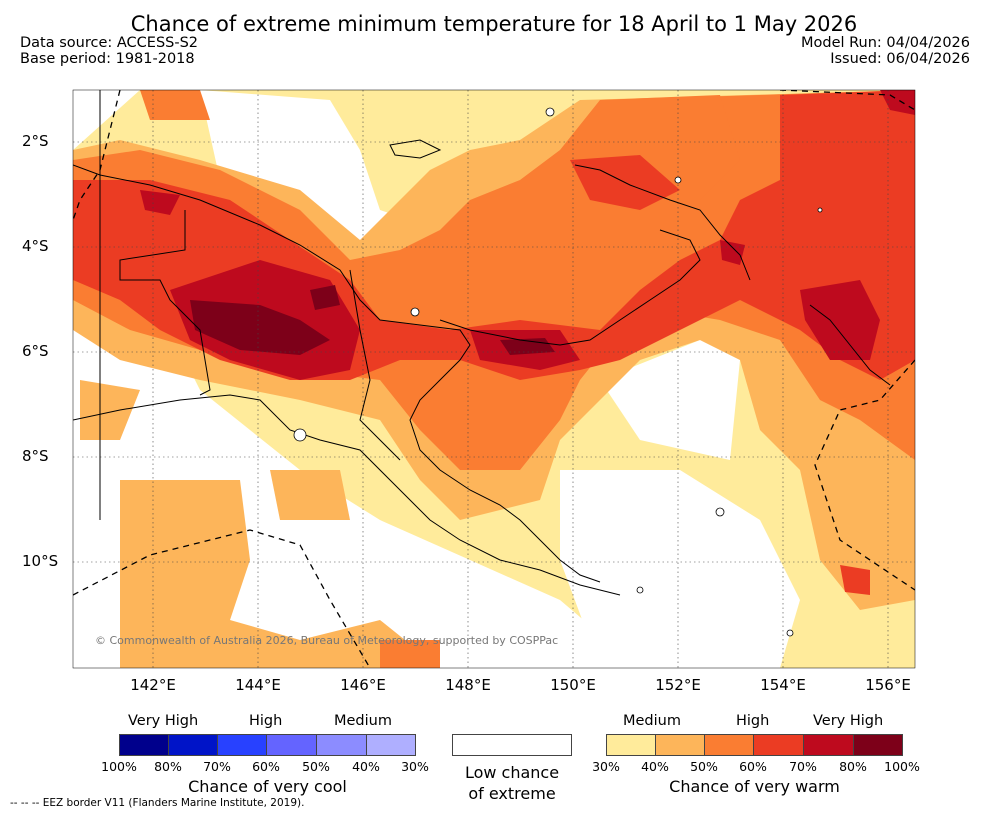 This screenshot has width=988, height=816. Describe the element at coordinates (512, 793) in the screenshot. I see `legend-neutral-caption-2: of extreme` at that location.